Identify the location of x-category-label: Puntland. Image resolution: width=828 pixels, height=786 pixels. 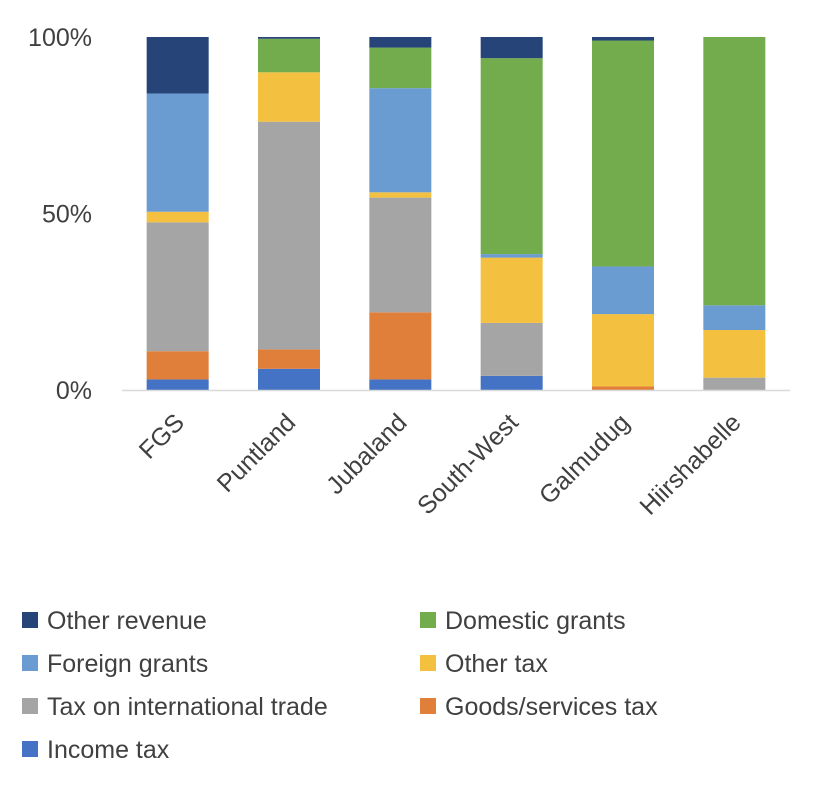
(257, 453).